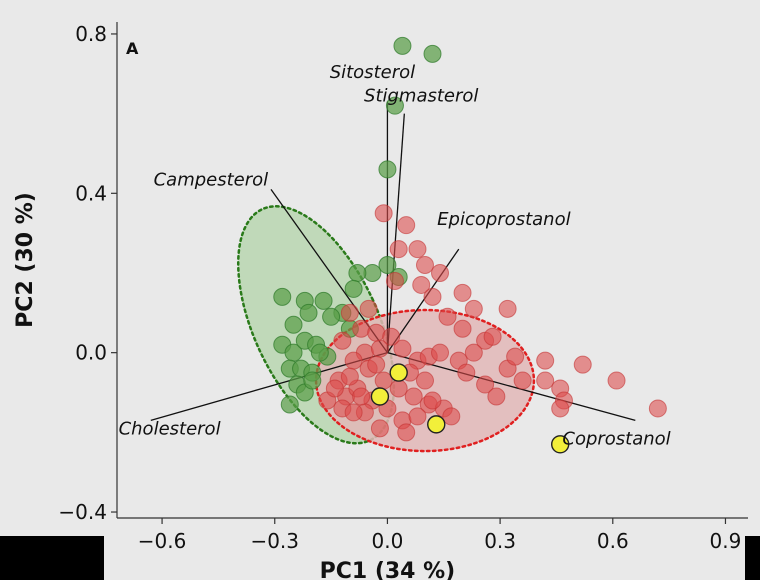 This screenshot has height=580, width=760. What do you see at coordinates (274, 541) in the screenshot?
I see `x-tick-label: −0.3` at bounding box center [274, 541].